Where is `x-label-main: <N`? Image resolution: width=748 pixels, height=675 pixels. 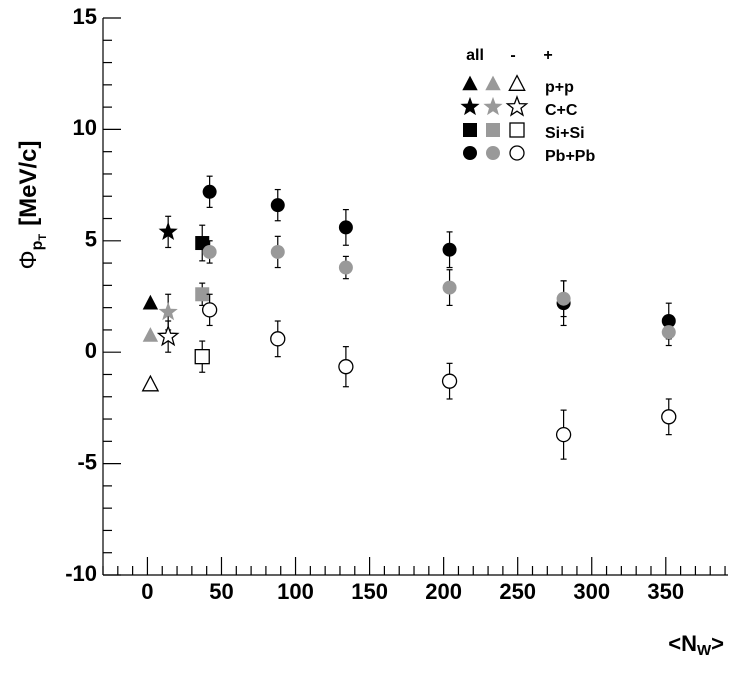 x-label-main: <N is located at coordinates (682, 643).